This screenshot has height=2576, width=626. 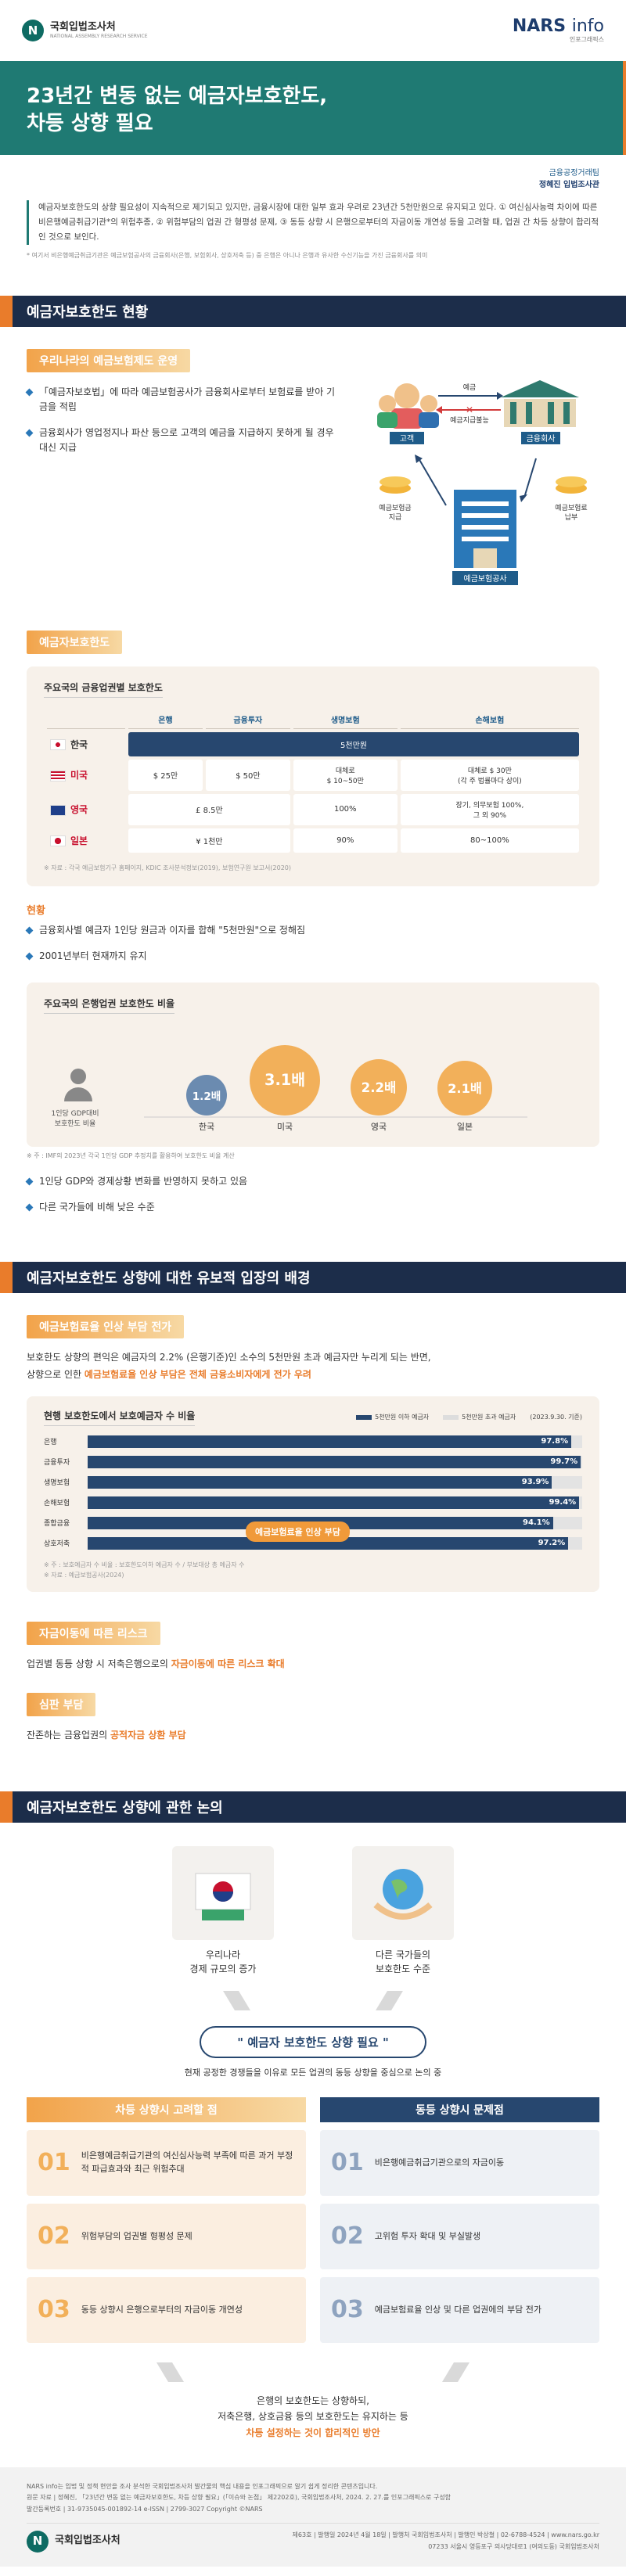 What do you see at coordinates (223, 1961) in the screenshot?
I see `economy-label: 우리나라 경제 규모의 증가` at bounding box center [223, 1961].